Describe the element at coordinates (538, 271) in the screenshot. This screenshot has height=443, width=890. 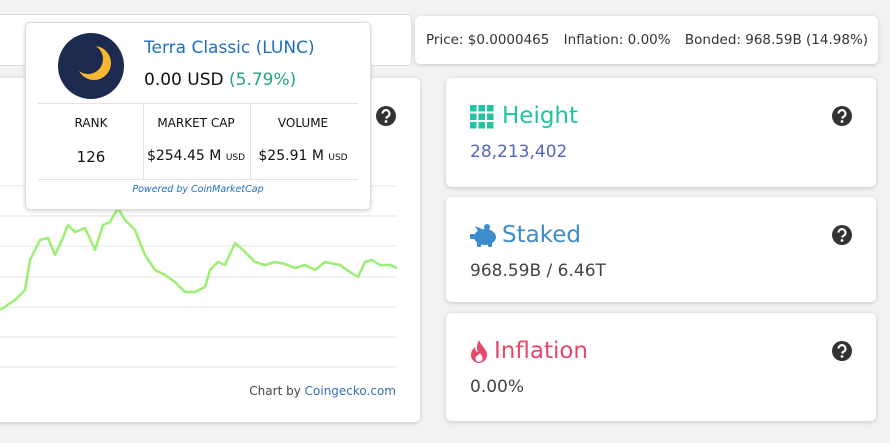
I see `card-value: 968.59B / 6.46T` at that location.